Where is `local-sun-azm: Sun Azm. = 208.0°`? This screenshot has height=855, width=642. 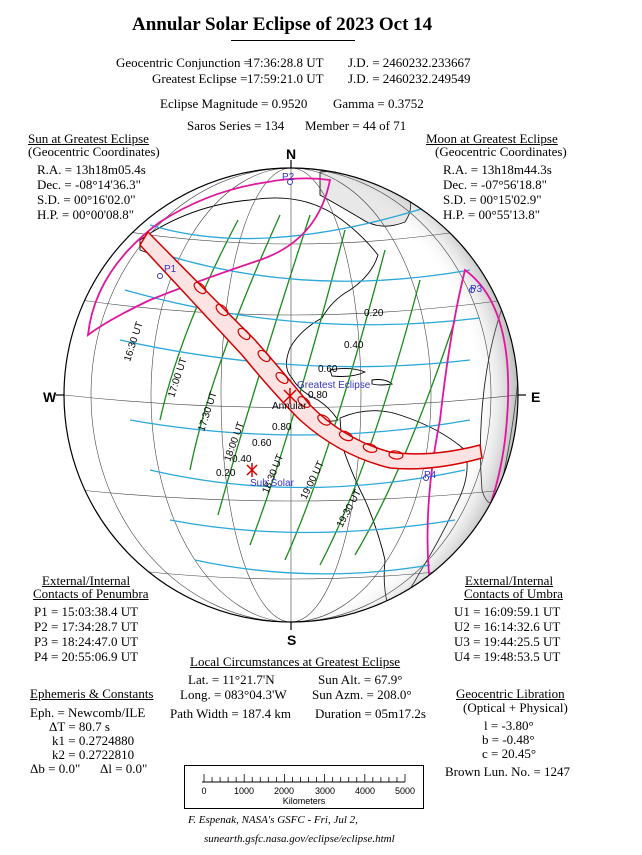 local-sun-azm: Sun Azm. = 208.0° is located at coordinates (362, 694).